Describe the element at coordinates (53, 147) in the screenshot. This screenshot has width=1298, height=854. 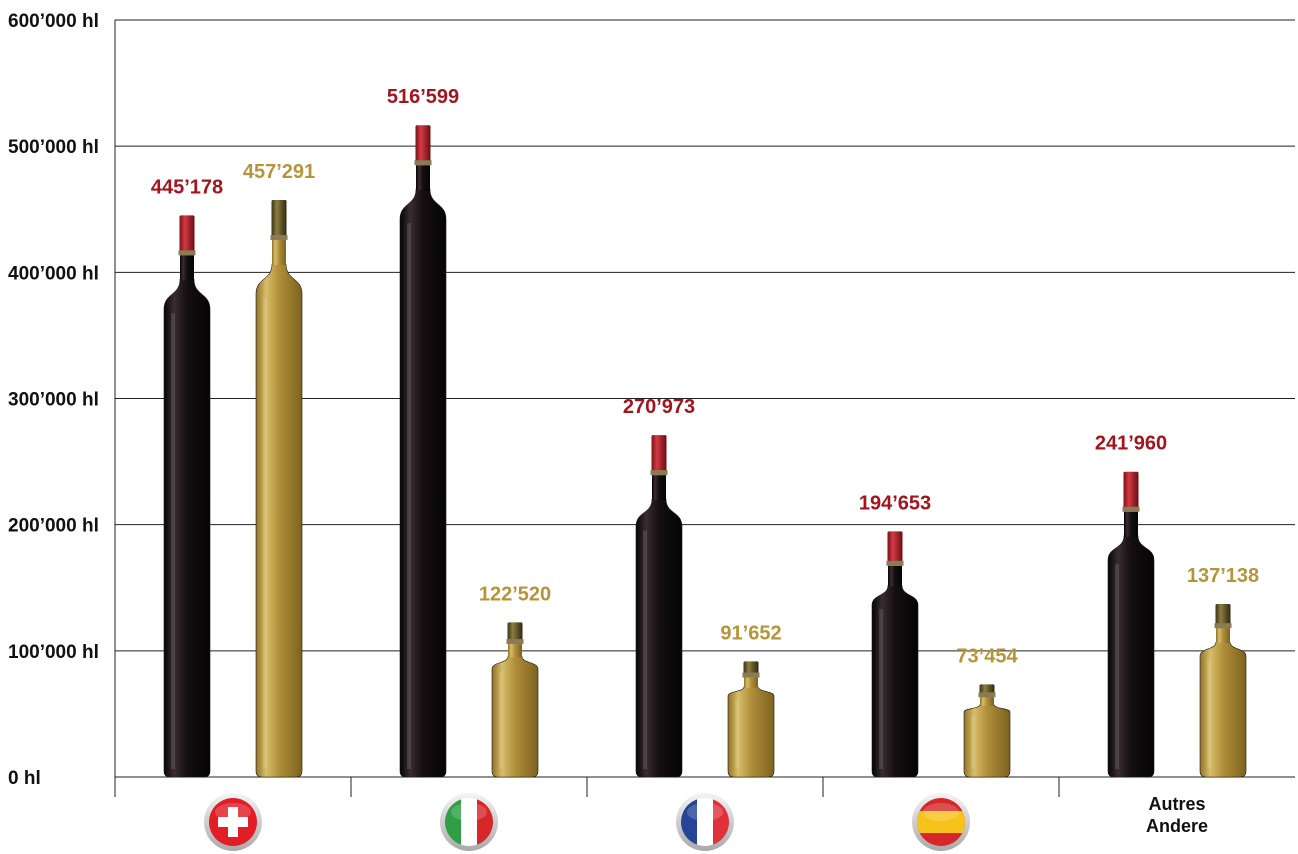
I see `y-tick-label: 500’000 hl` at that location.